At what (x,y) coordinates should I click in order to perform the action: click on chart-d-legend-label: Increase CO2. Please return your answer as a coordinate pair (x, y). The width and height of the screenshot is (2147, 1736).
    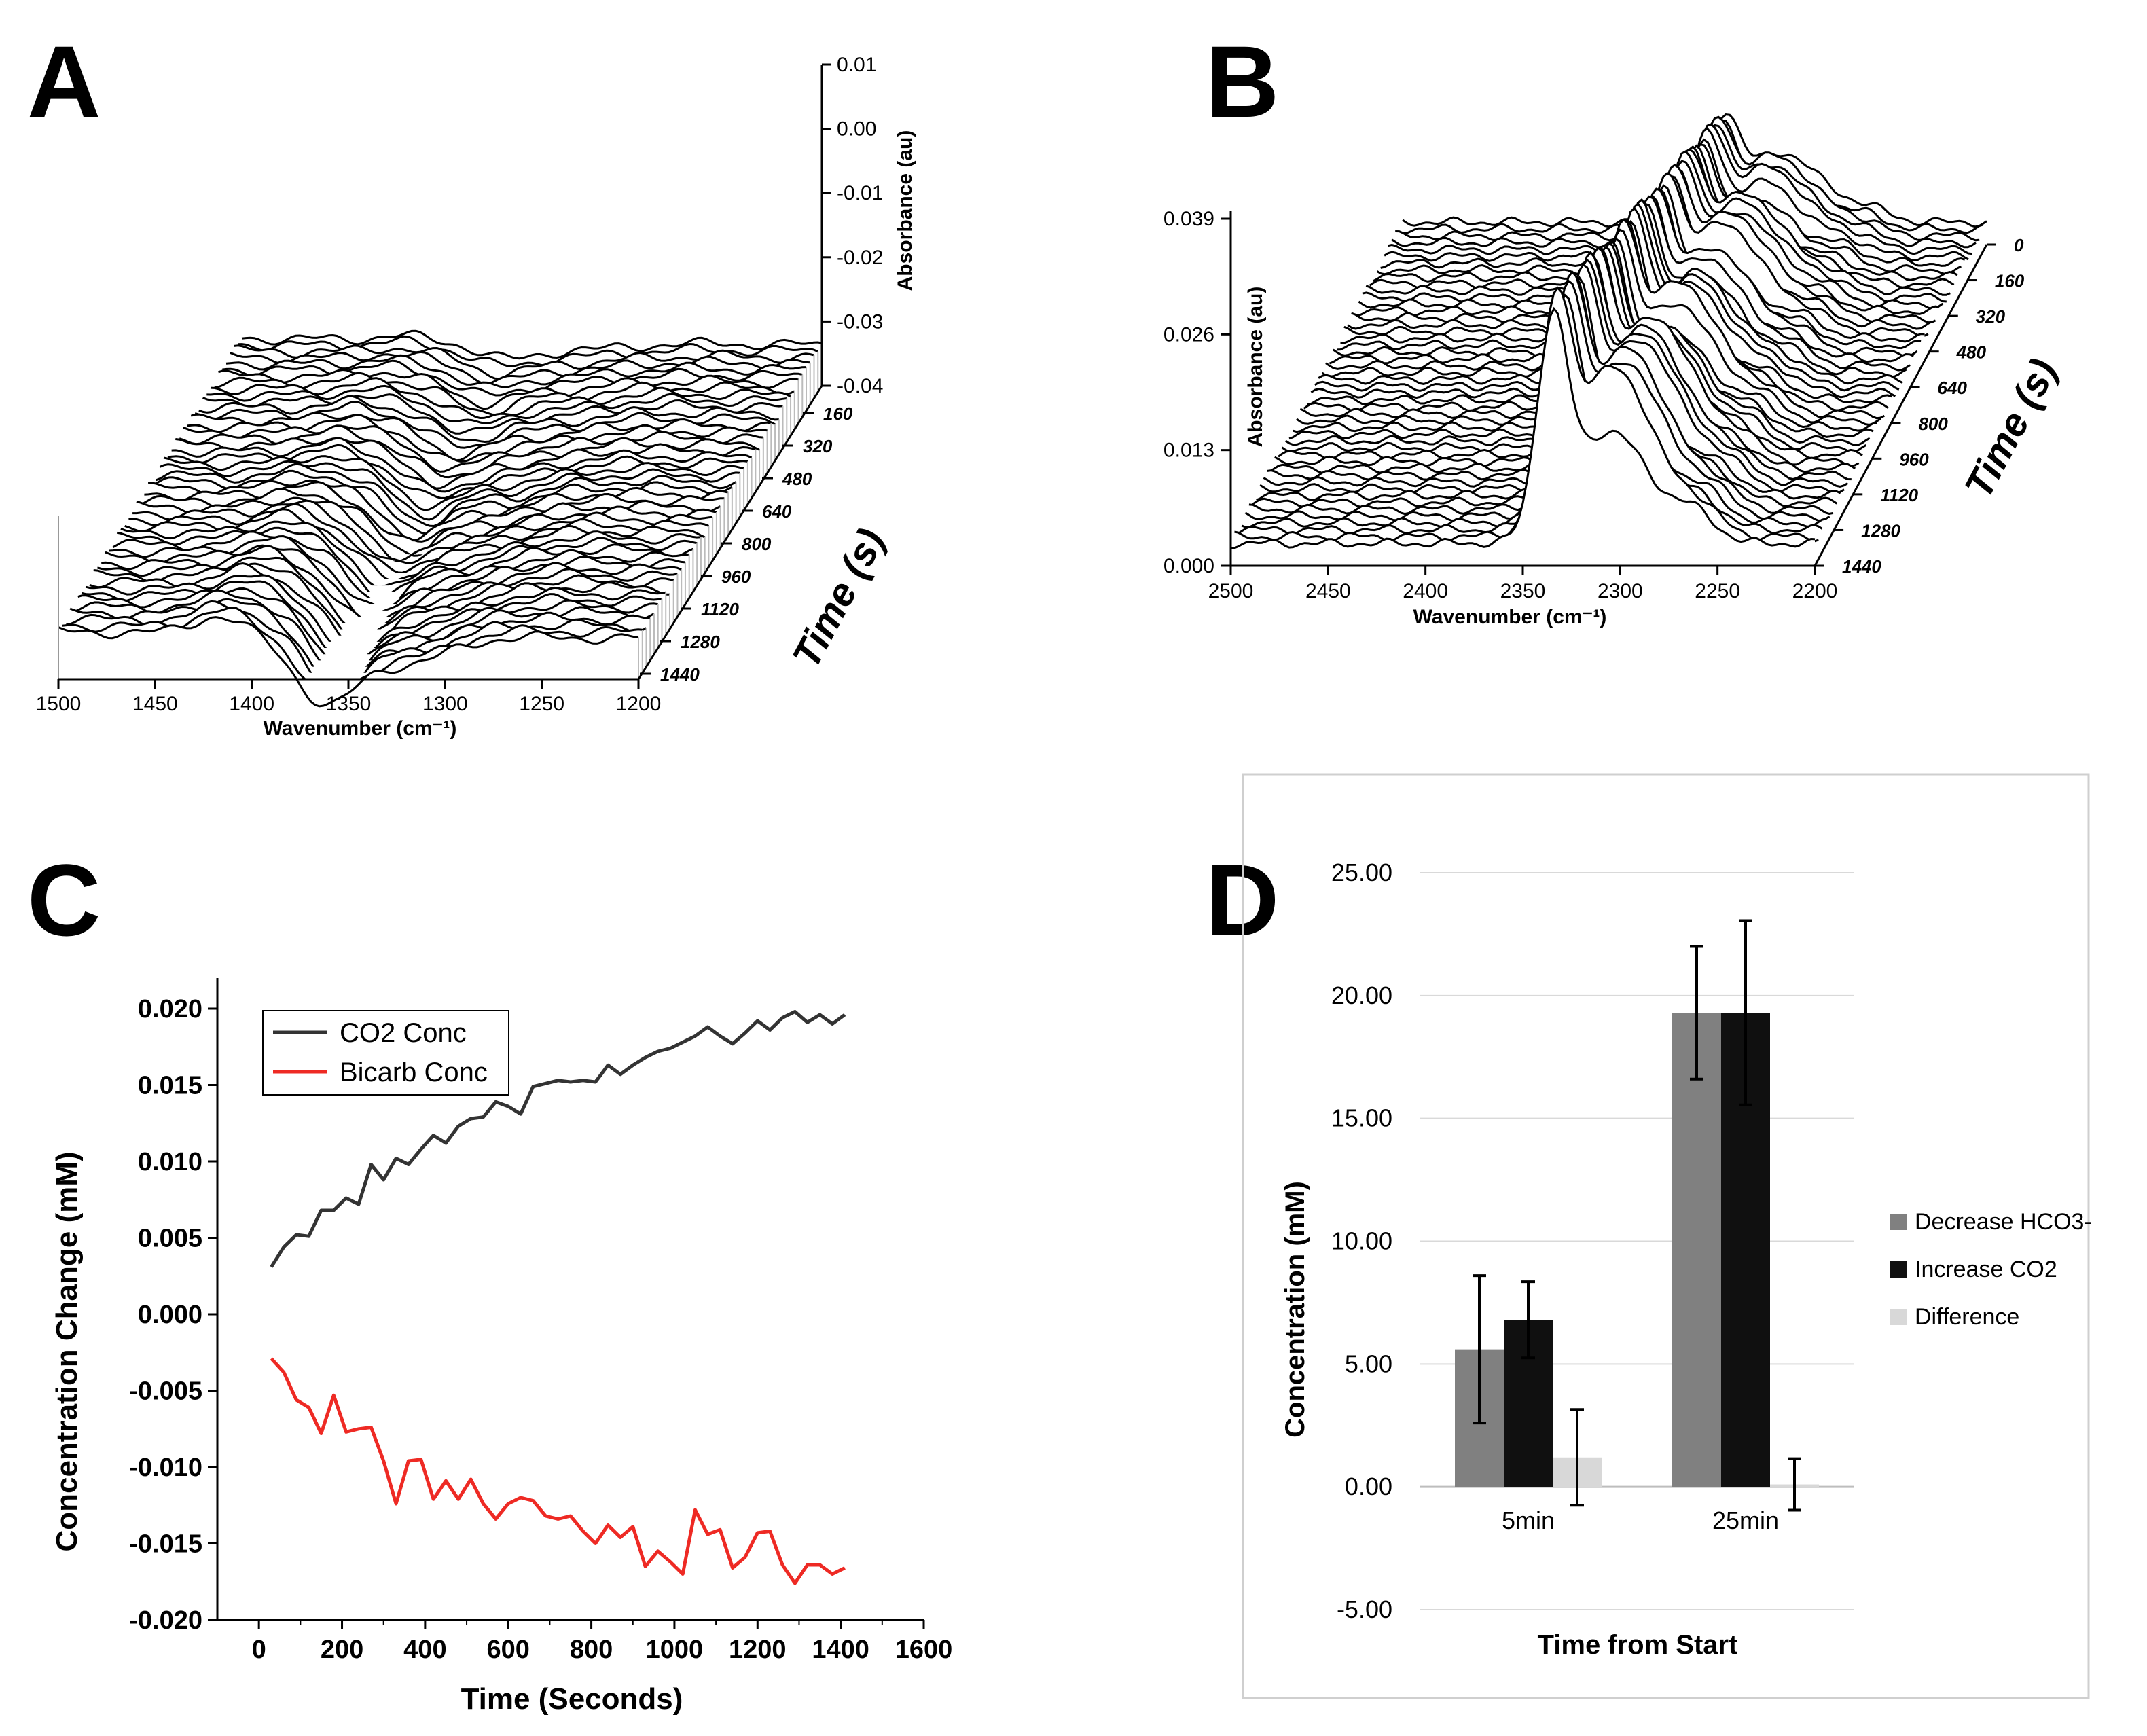
    Looking at the image, I should click on (1986, 1269).